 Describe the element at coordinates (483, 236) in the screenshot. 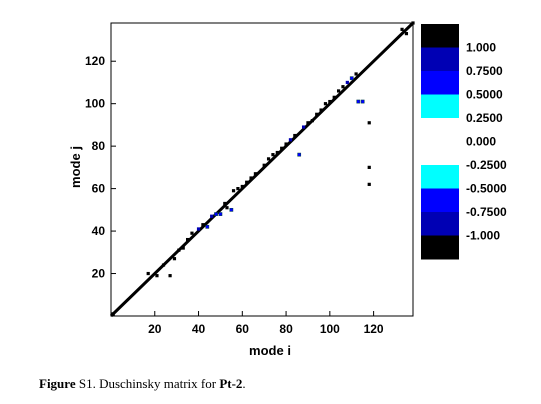

I see `colorbar-label: -1.000` at that location.